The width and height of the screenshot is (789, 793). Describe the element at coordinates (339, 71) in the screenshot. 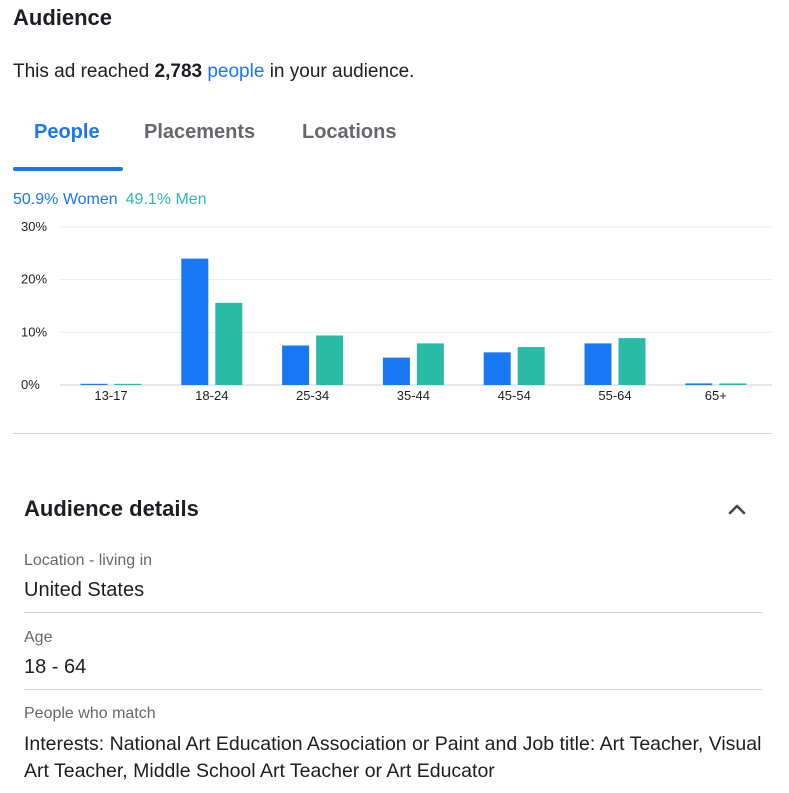

I see `reach-suffix: in your audience.` at that location.